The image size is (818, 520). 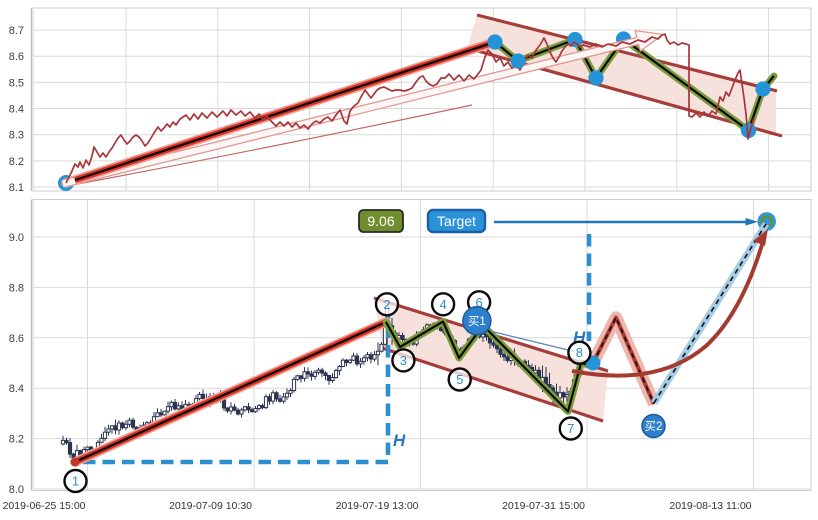 What do you see at coordinates (543, 506) in the screenshot?
I see `svg-text: 2019-07-31 15:00` at bounding box center [543, 506].